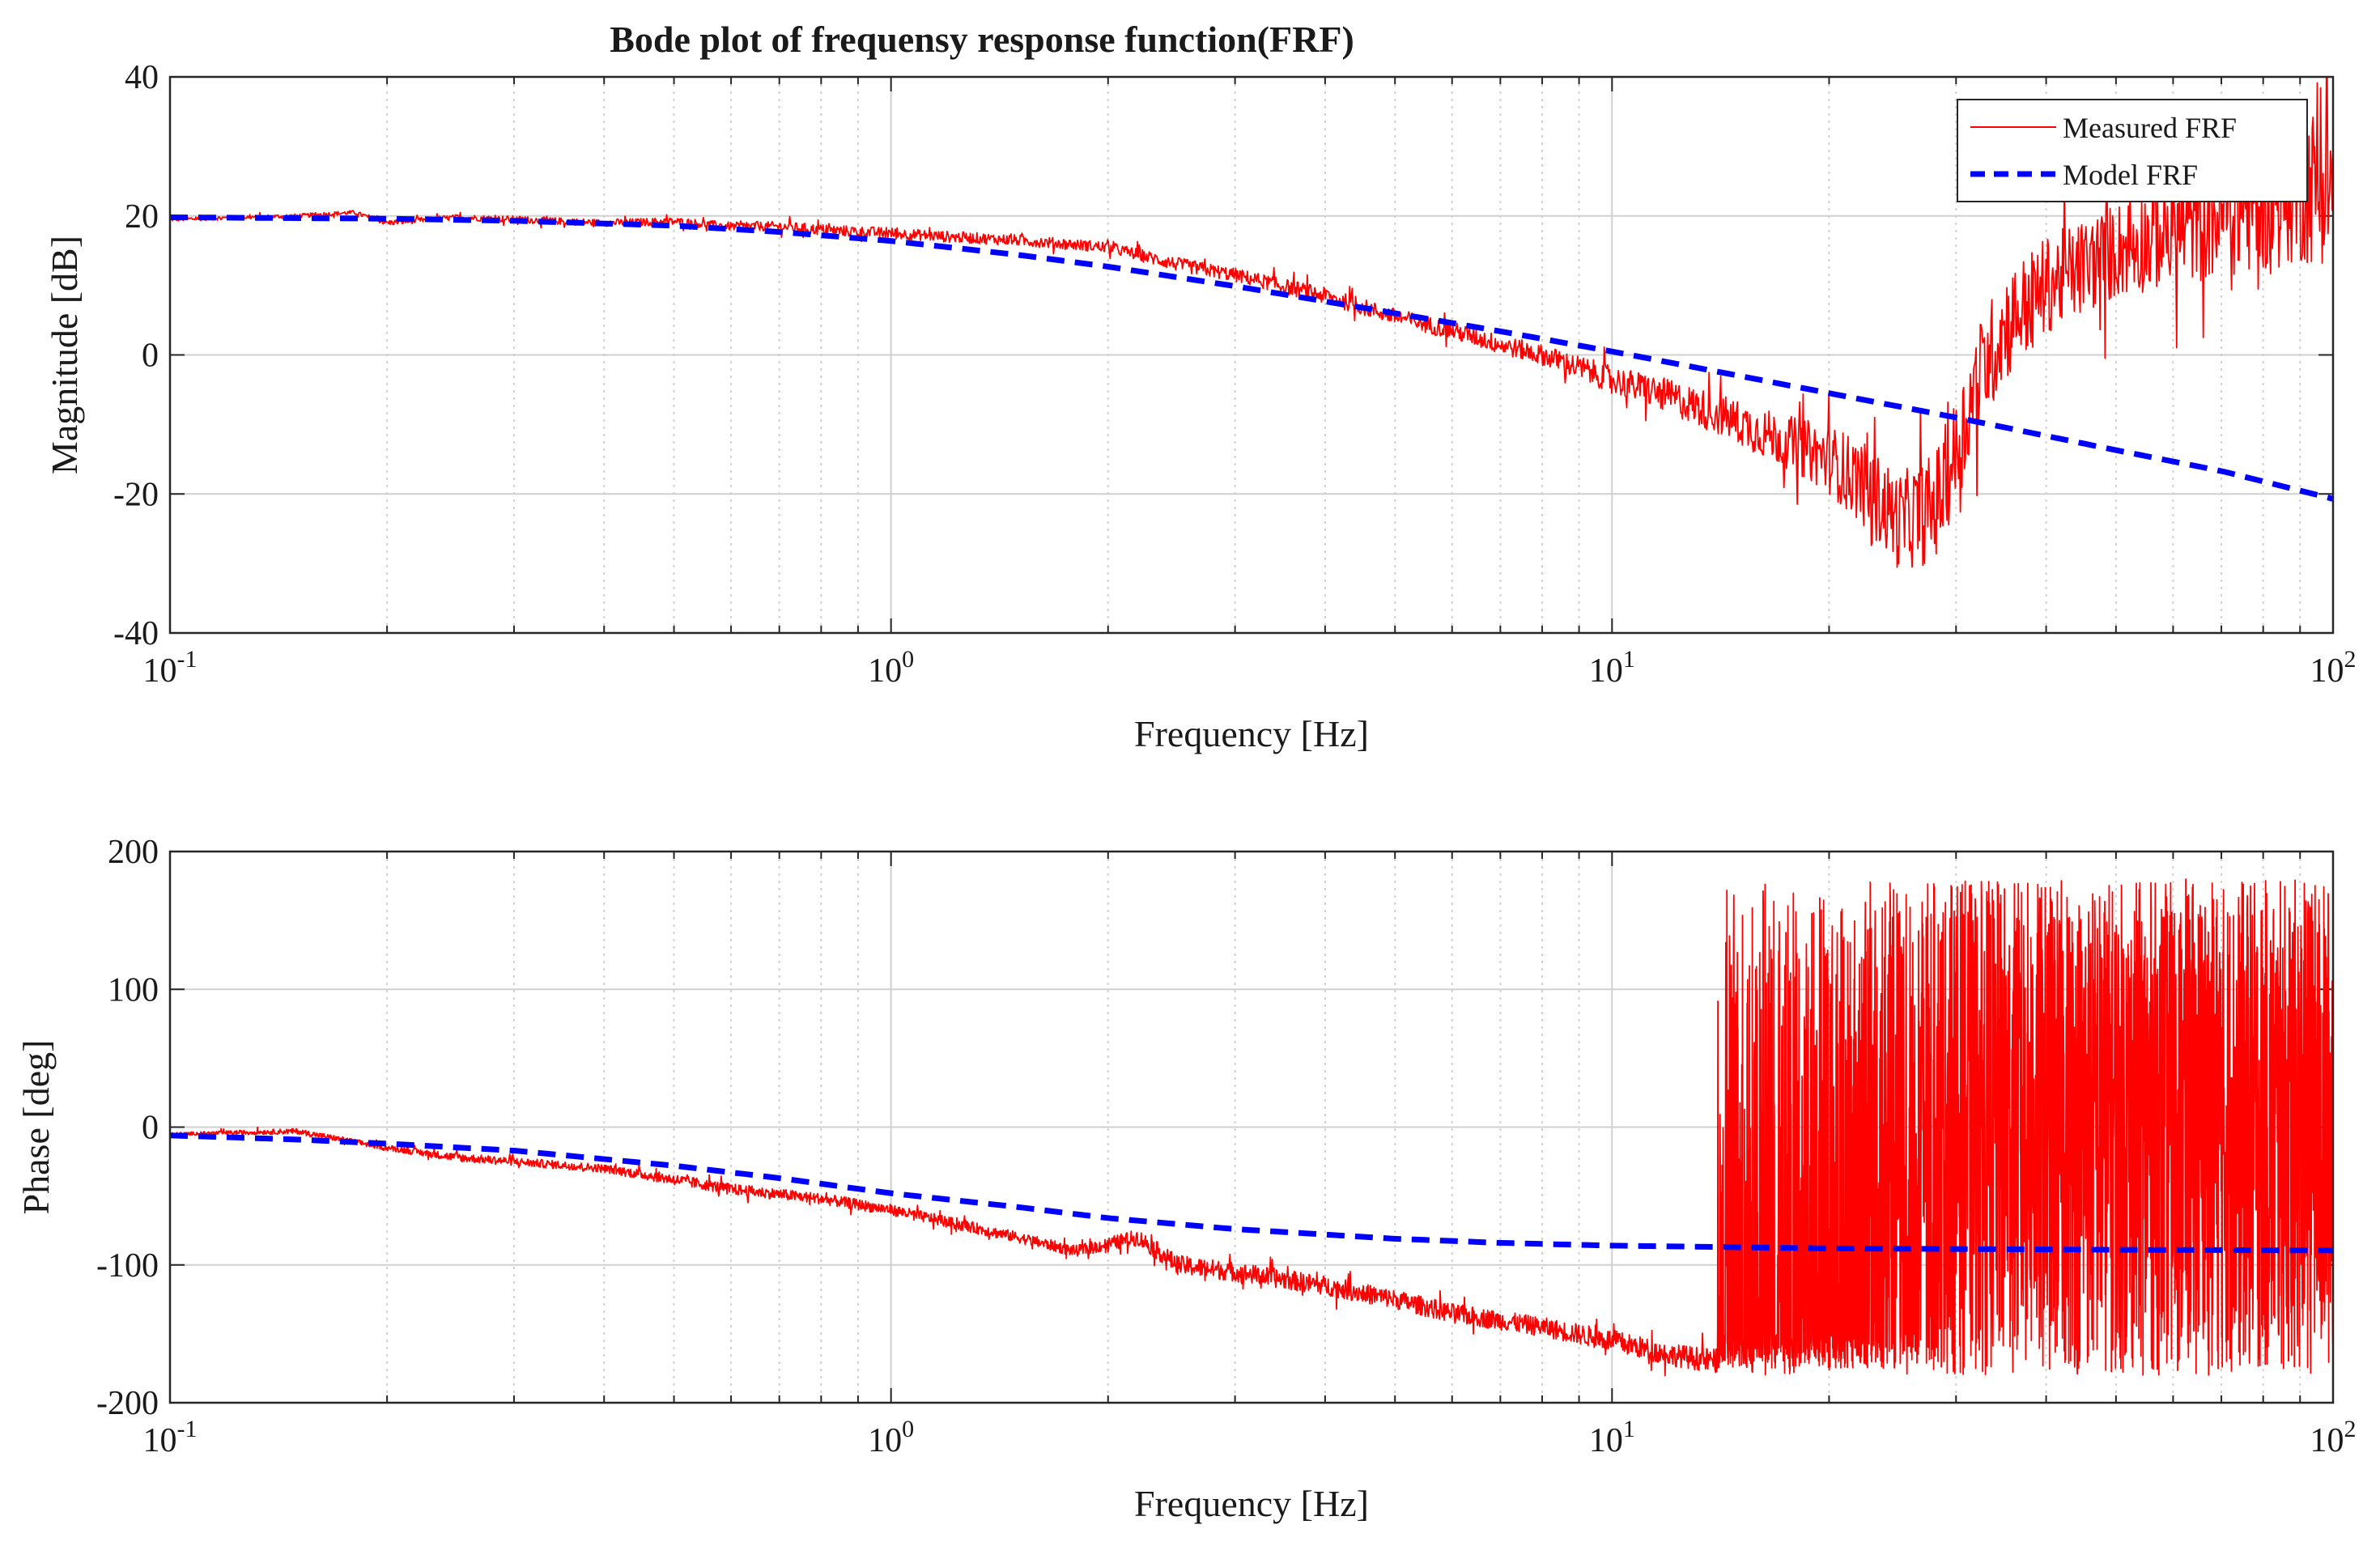 Image resolution: width=2380 pixels, height=1546 pixels. I want to click on y-axis-label: Magnitude [dB], so click(65, 355).